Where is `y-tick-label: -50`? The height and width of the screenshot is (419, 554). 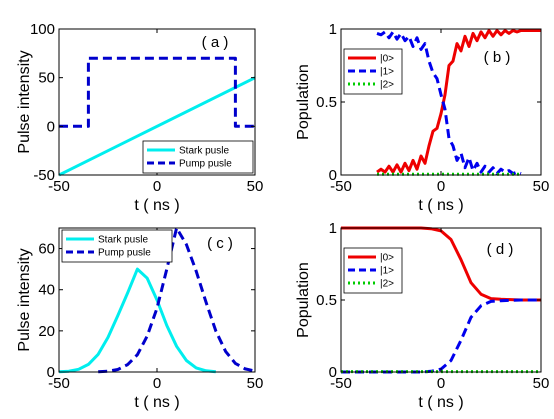 y-tick-label: -50 is located at coordinates (44, 175).